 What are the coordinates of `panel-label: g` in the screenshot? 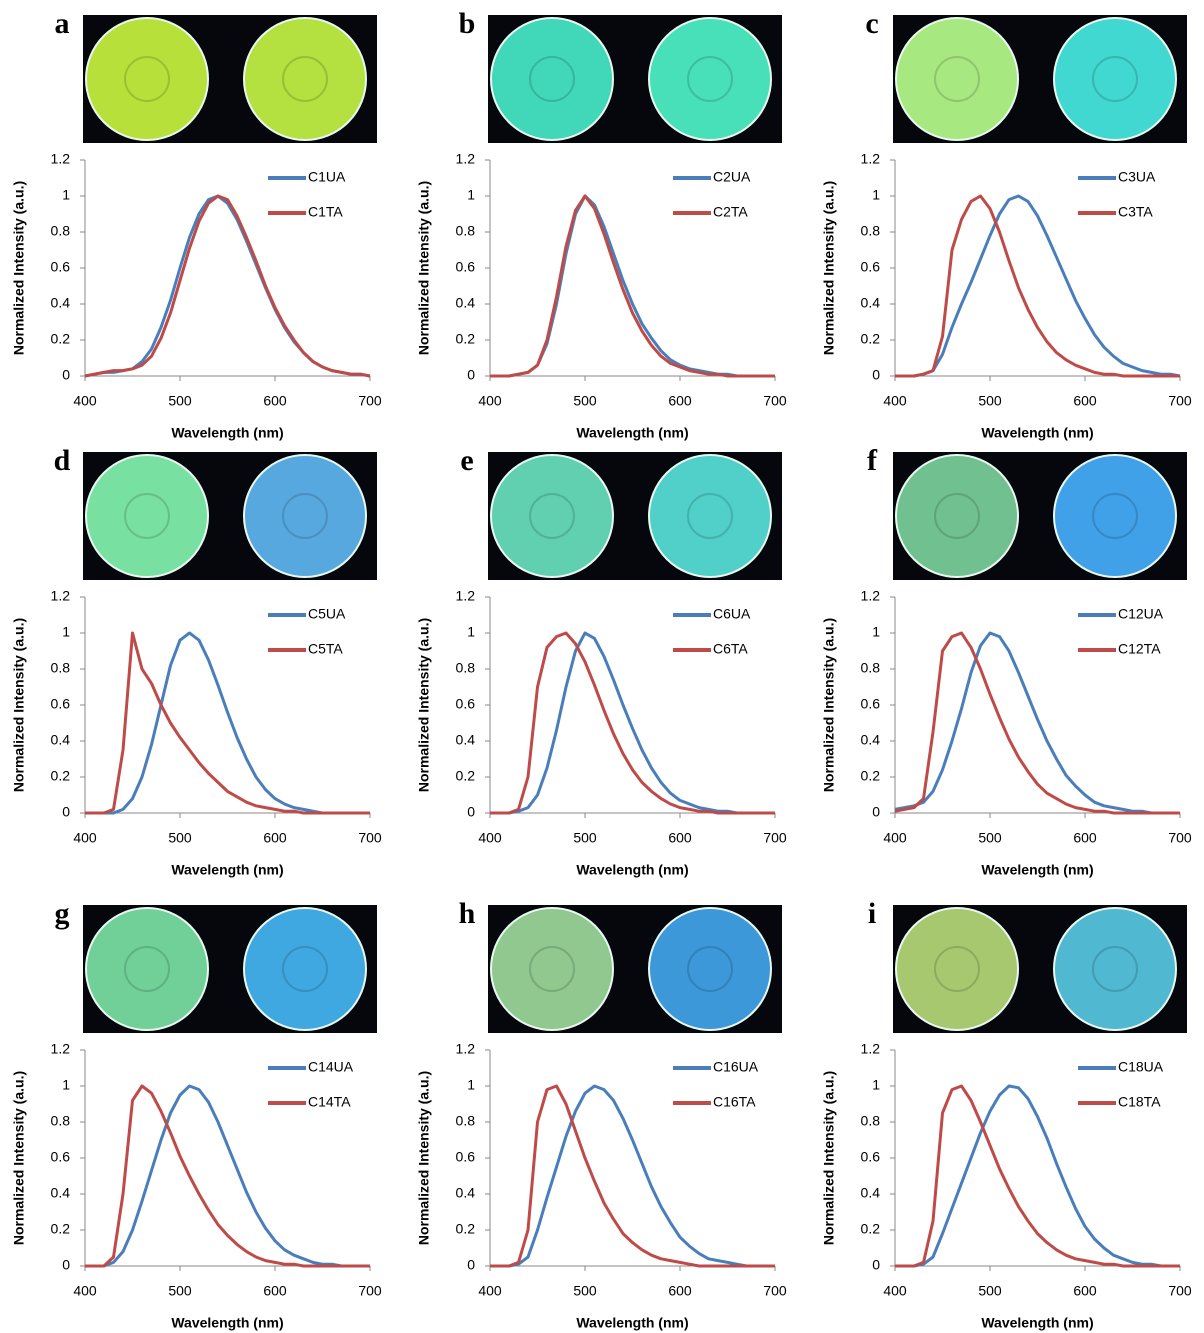 It's located at (62, 913).